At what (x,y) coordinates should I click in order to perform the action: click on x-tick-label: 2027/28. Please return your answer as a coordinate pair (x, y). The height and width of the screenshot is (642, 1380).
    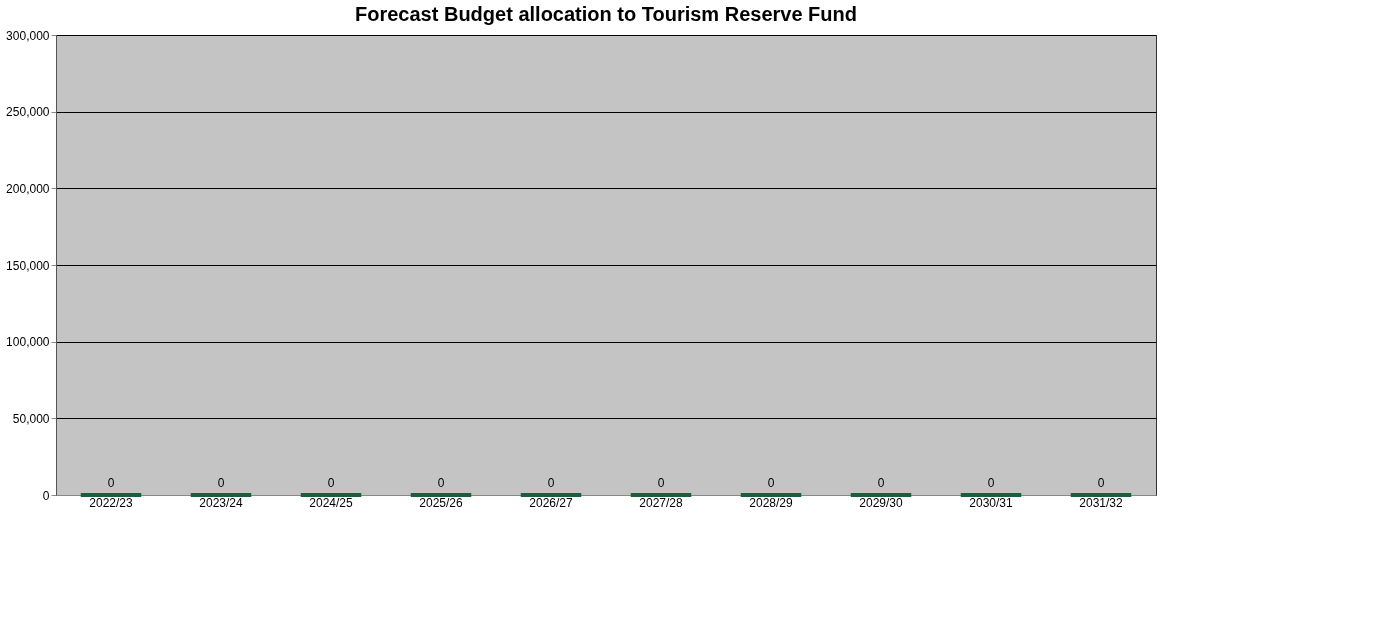
    Looking at the image, I should click on (661, 502).